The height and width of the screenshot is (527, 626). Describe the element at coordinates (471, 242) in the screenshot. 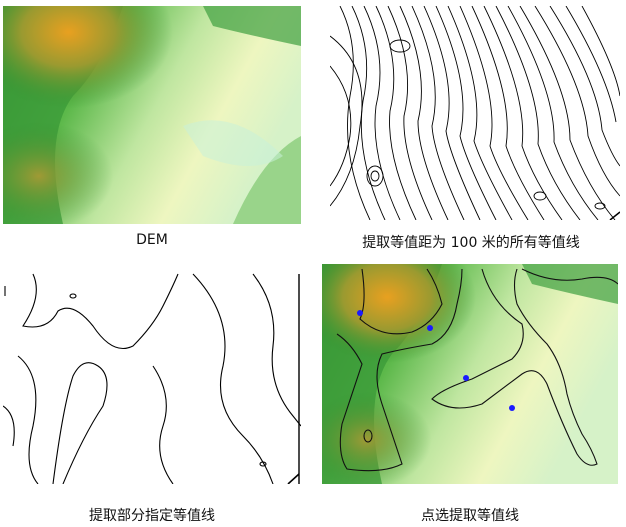

I see `caption-all-contours: 提取等值距为 100 米的所有等值线` at that location.